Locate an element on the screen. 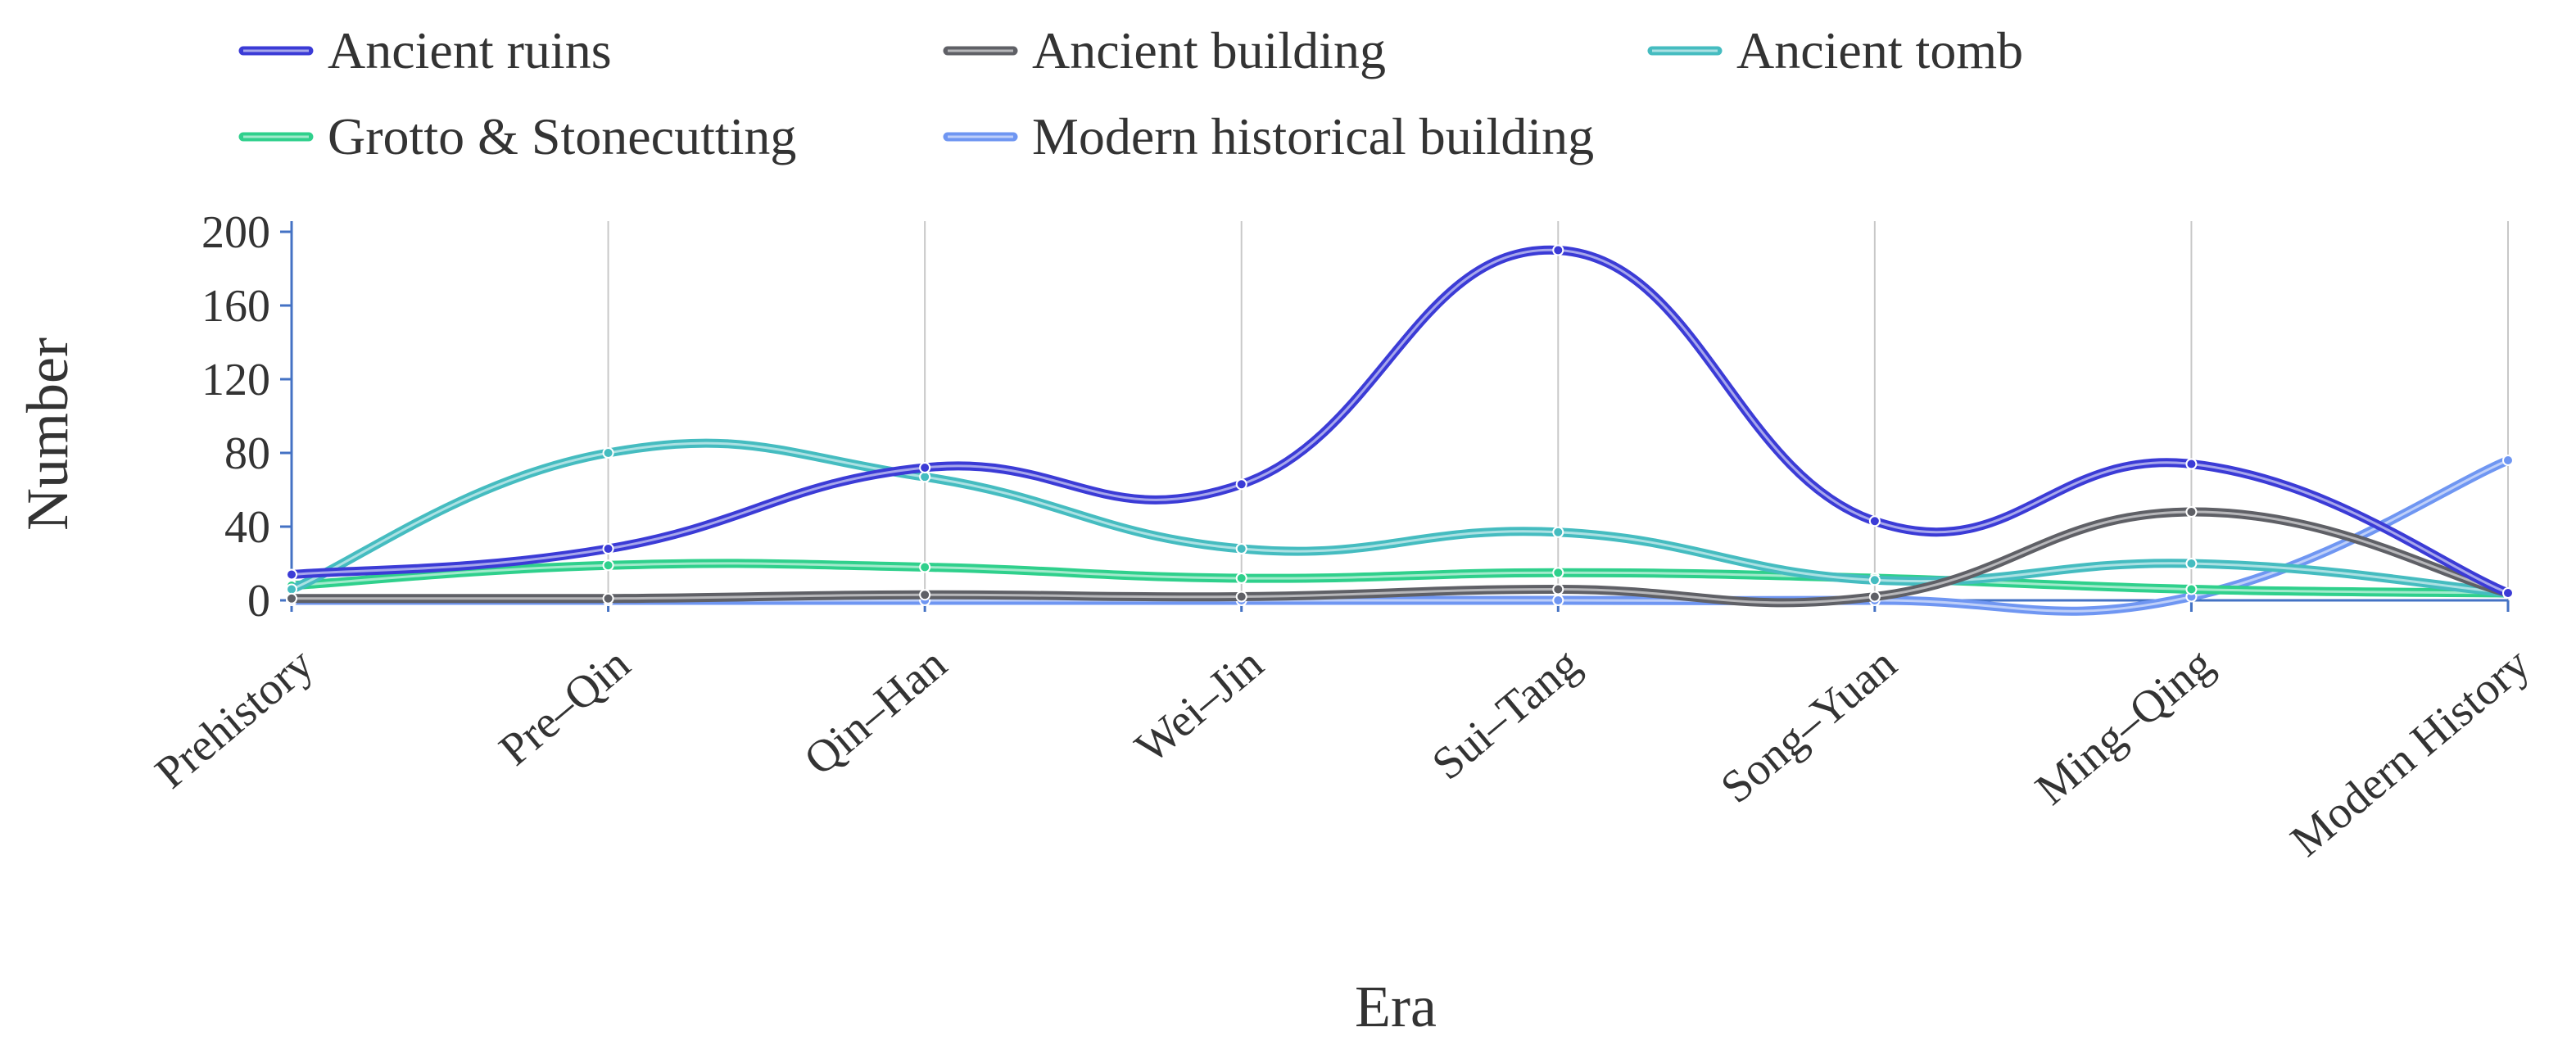 The height and width of the screenshot is (1059, 2576). legend-item-ancient-tomb: Ancient tomb is located at coordinates (1835, 50).